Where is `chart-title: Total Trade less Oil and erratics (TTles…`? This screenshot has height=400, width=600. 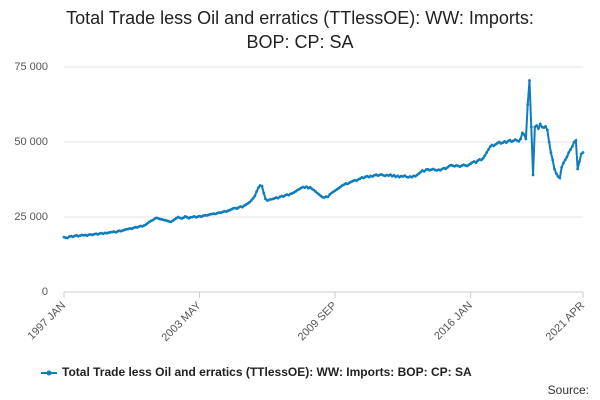
chart-title: Total Trade less Oil and erratics (TTles… is located at coordinates (300, 30).